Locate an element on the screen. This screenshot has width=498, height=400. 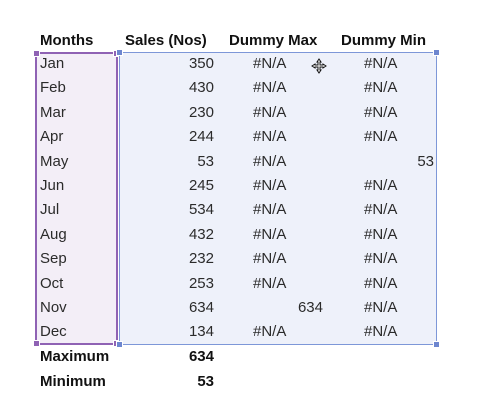
table-row: Apr 244 #N/A #N/A is located at coordinates (249, 137).